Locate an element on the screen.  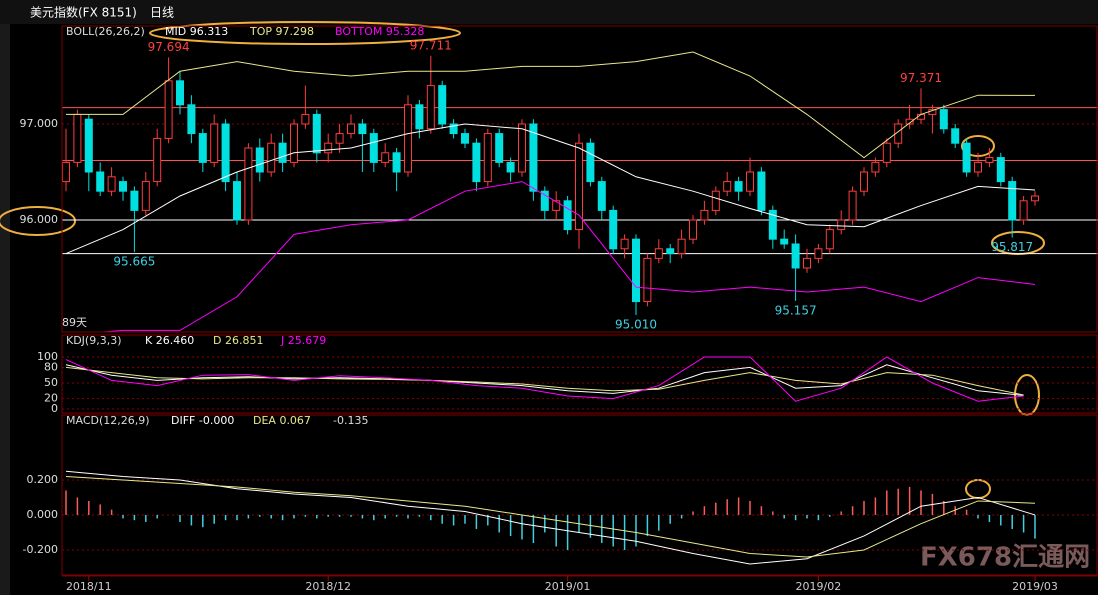
period: 日线 is located at coordinates (162, 13).